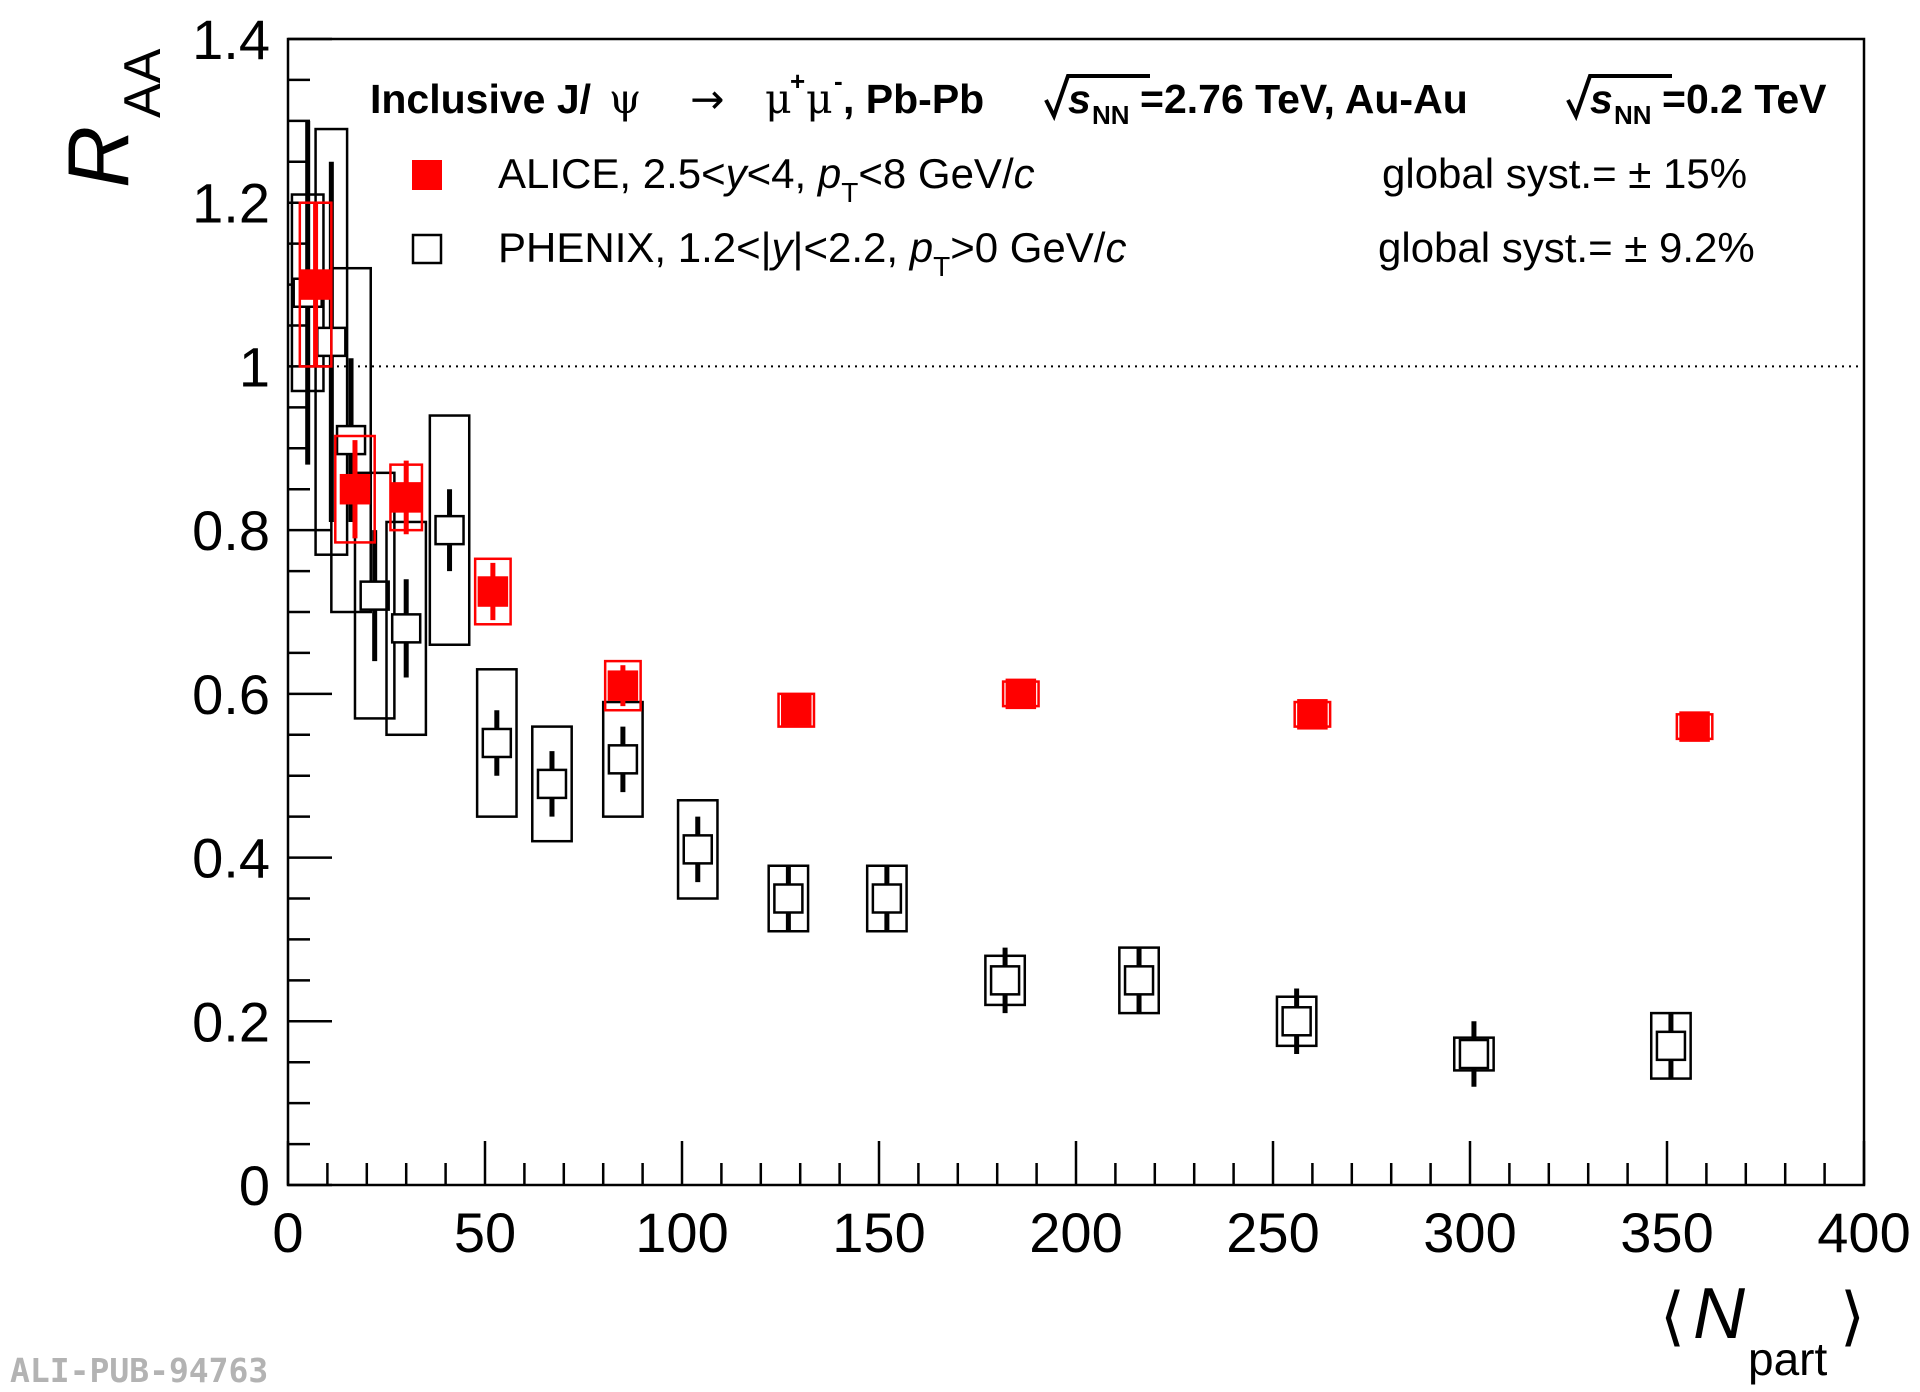 This screenshot has width=1920, height=1392. Describe the element at coordinates (797, 81) in the screenshot. I see `legend-title-plus: +` at that location.